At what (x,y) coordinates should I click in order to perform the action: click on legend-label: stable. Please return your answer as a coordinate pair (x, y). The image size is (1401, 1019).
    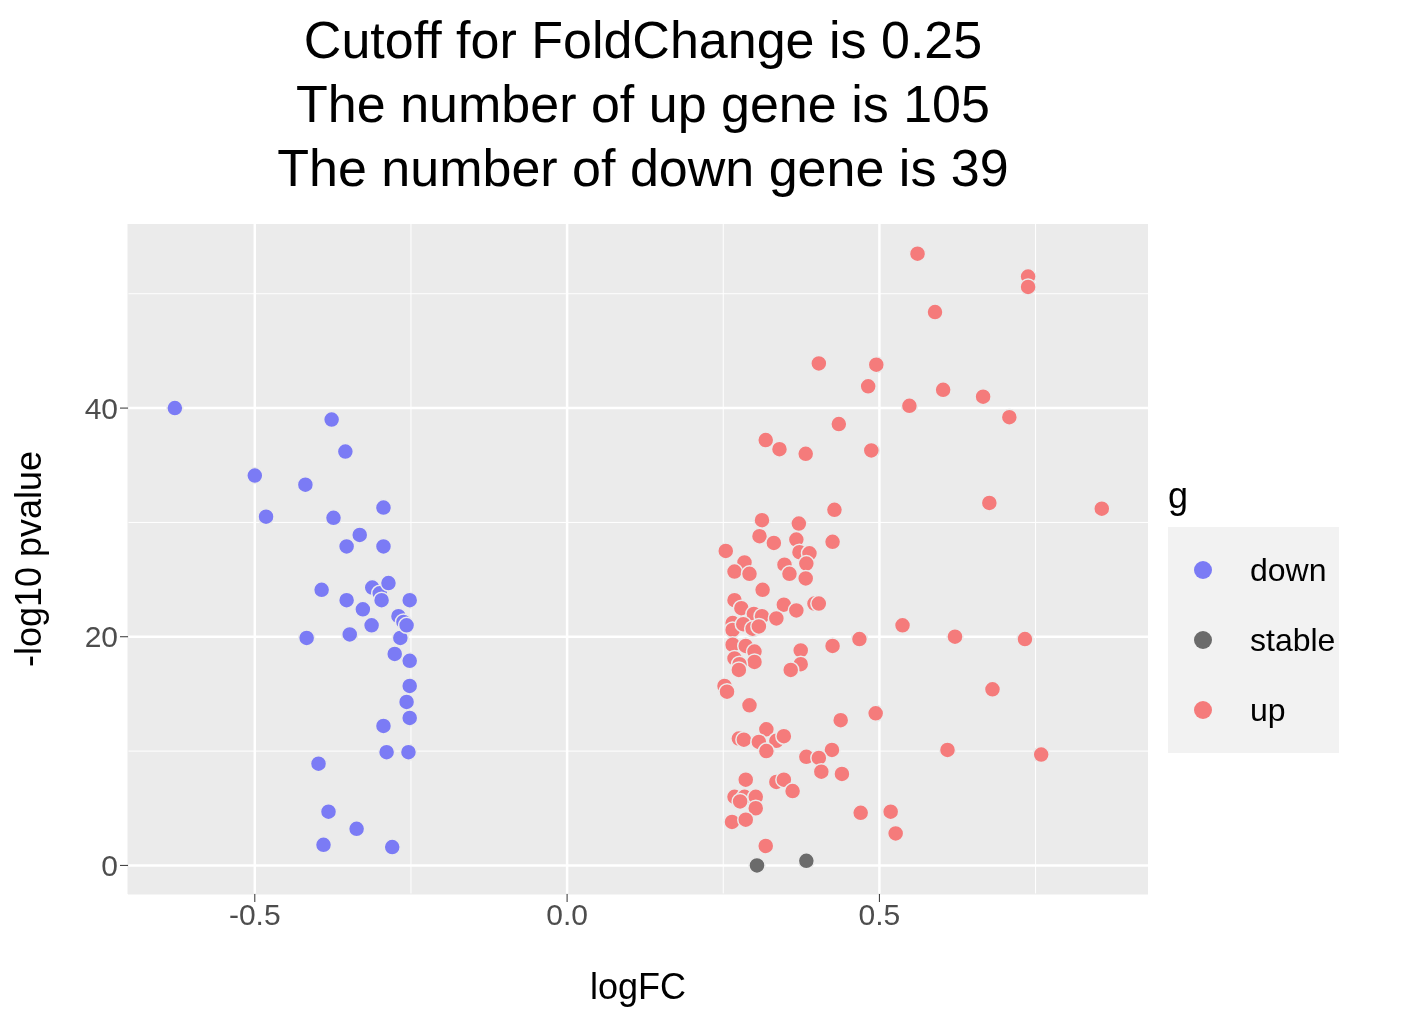
    Looking at the image, I should click on (1293, 640).